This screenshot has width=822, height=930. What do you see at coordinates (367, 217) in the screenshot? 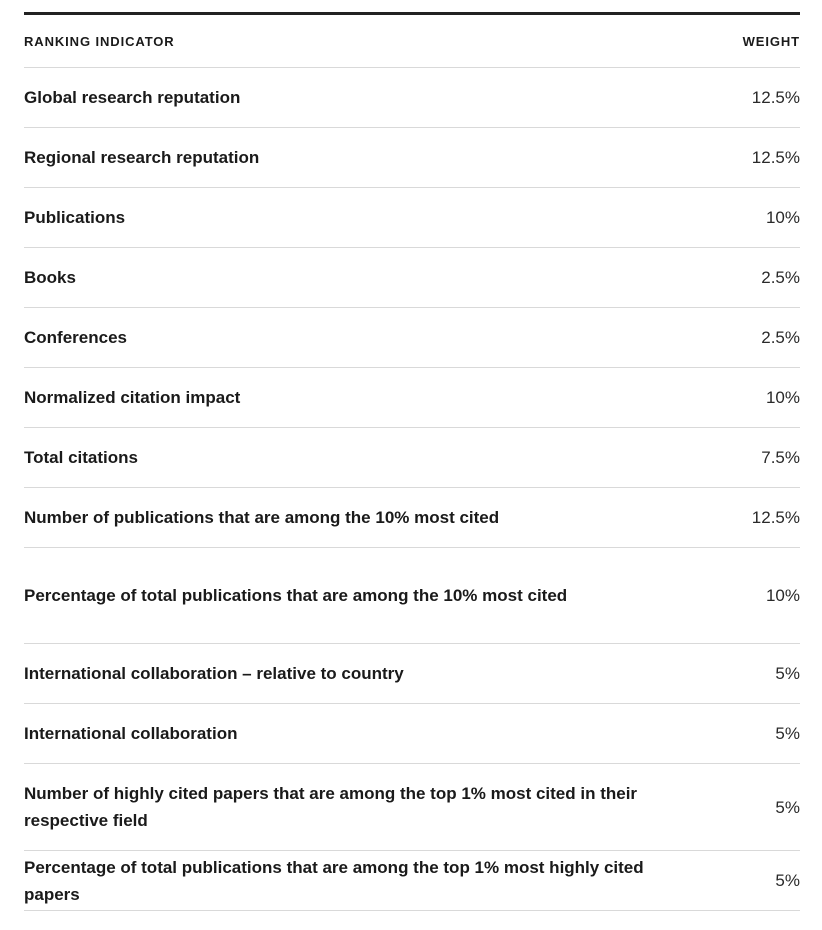
I see `indicator-cell: Publications` at bounding box center [367, 217].